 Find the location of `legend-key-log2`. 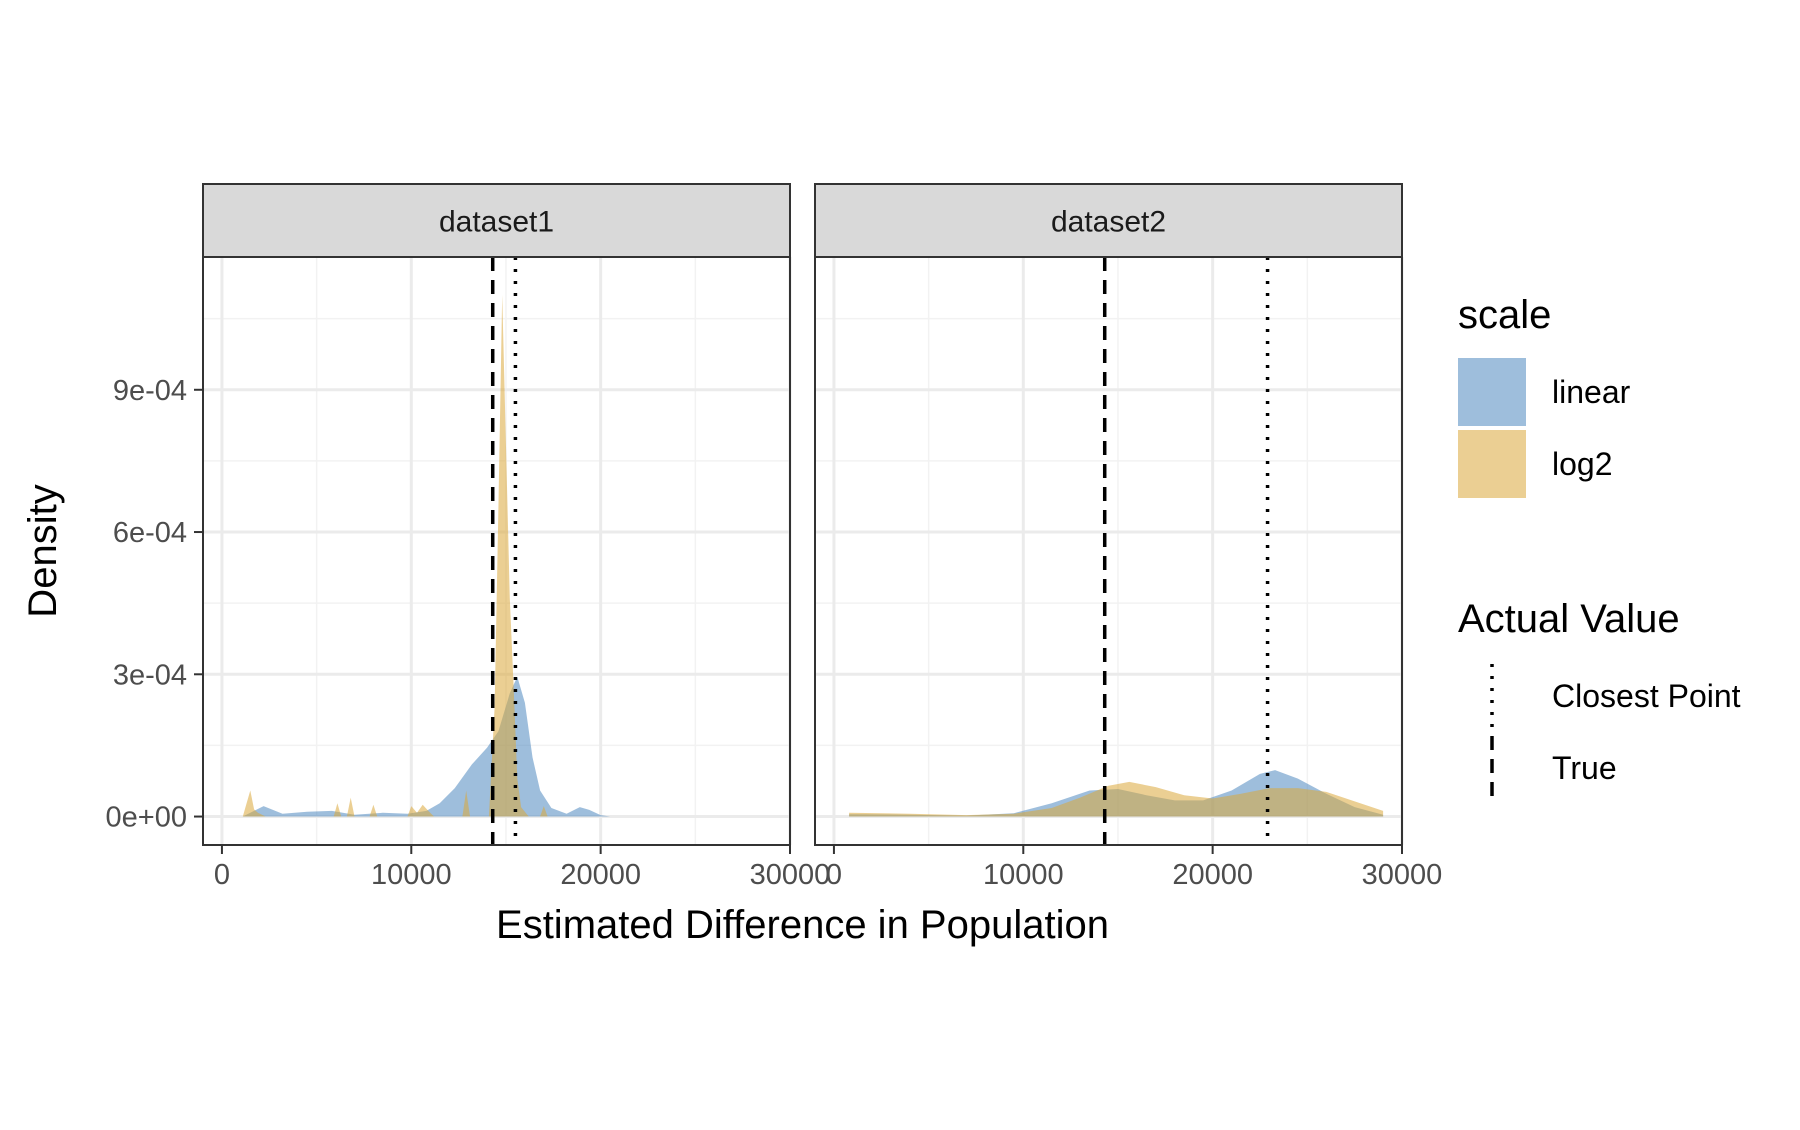

legend-key-log2 is located at coordinates (1492, 464).